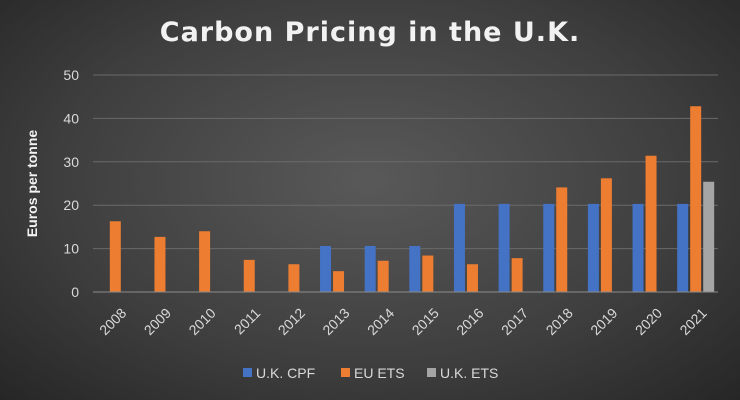 The height and width of the screenshot is (400, 740). What do you see at coordinates (370, 32) in the screenshot?
I see `chart-title: Carbon Pricing in the U.K.` at bounding box center [370, 32].